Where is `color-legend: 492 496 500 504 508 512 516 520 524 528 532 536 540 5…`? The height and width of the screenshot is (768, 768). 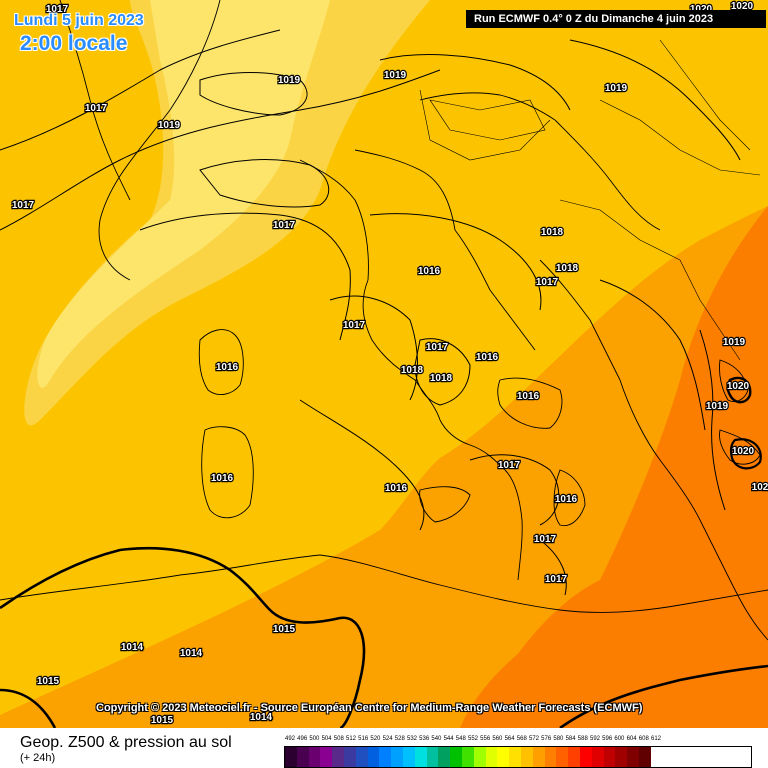
color-legend: 492 496 500 504 508 512 516 520 524 528 532 536 540 5… is located at coordinates (518, 752).